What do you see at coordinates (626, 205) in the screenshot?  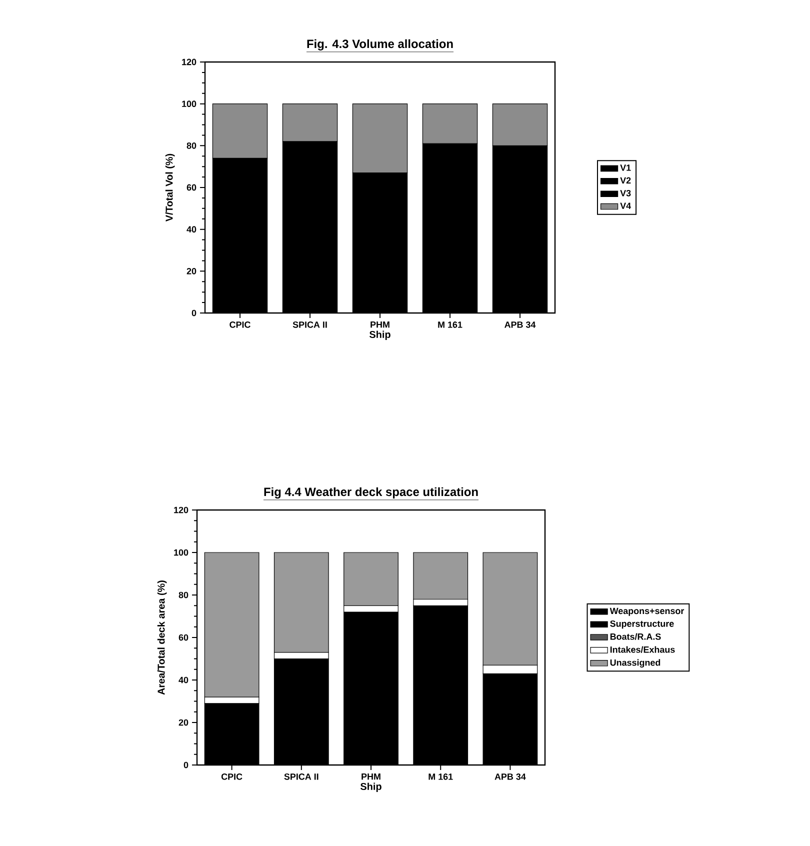 I see `legend-label: V4` at bounding box center [626, 205].